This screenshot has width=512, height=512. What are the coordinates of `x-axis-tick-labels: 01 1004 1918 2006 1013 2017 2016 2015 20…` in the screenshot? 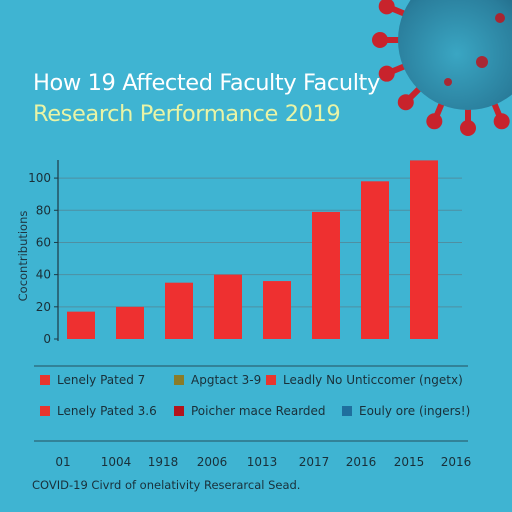 It's located at (256, 463).